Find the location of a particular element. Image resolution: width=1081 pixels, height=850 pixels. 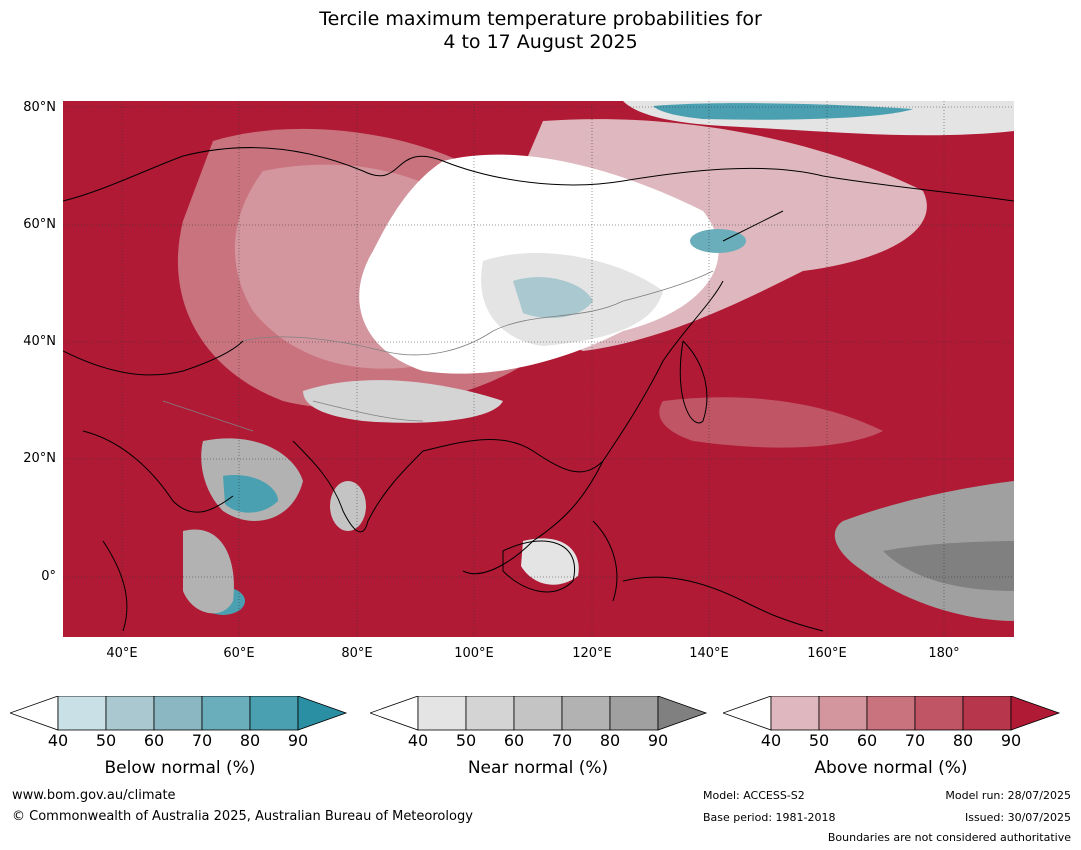

cbar-below-tri-high is located at coordinates (322, 713).